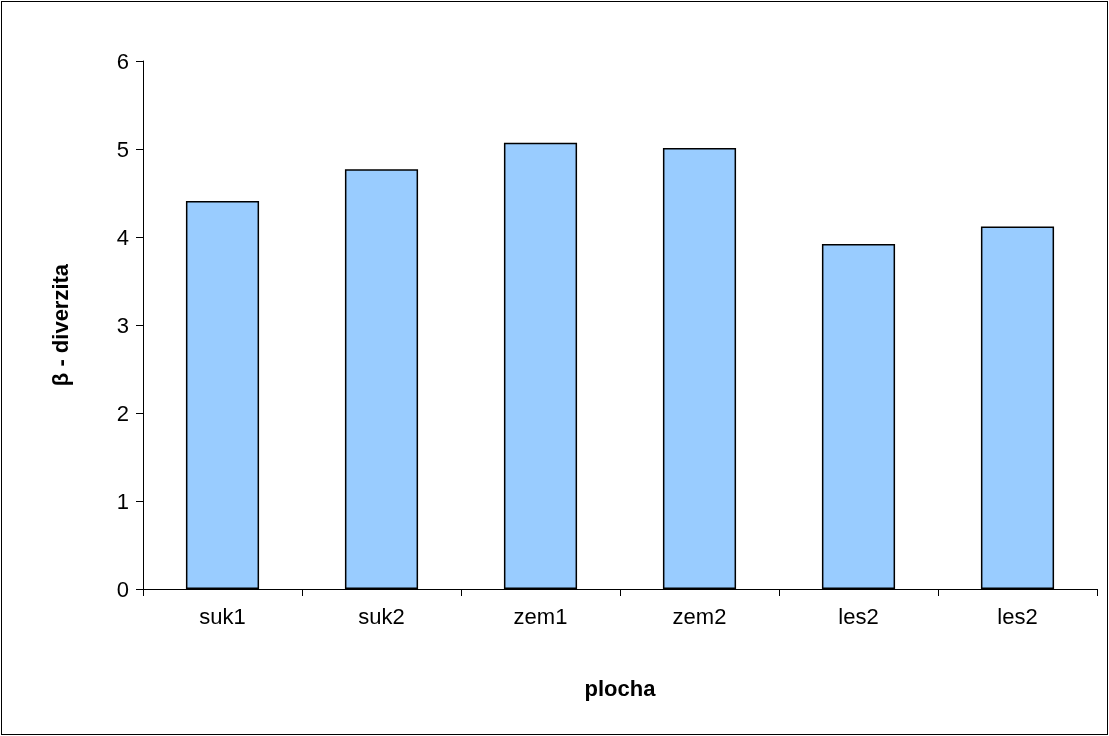 This screenshot has width=1109, height=736. I want to click on x-tick-label: suk2, so click(381, 616).